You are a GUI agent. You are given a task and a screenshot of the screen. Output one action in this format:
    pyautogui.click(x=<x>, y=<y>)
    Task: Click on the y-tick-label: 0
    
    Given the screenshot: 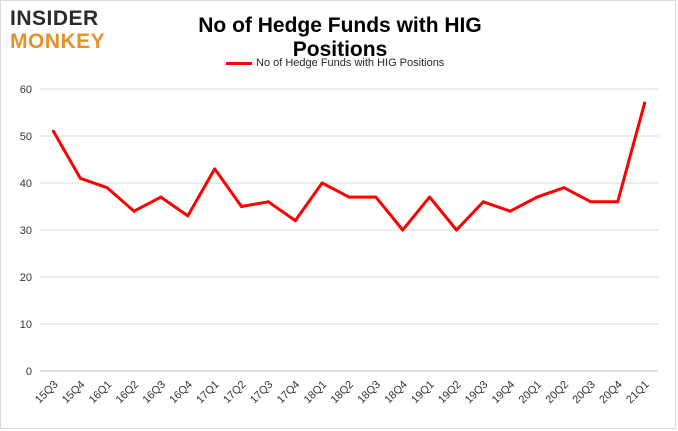 What is the action you would take?
    pyautogui.click(x=29, y=372)
    